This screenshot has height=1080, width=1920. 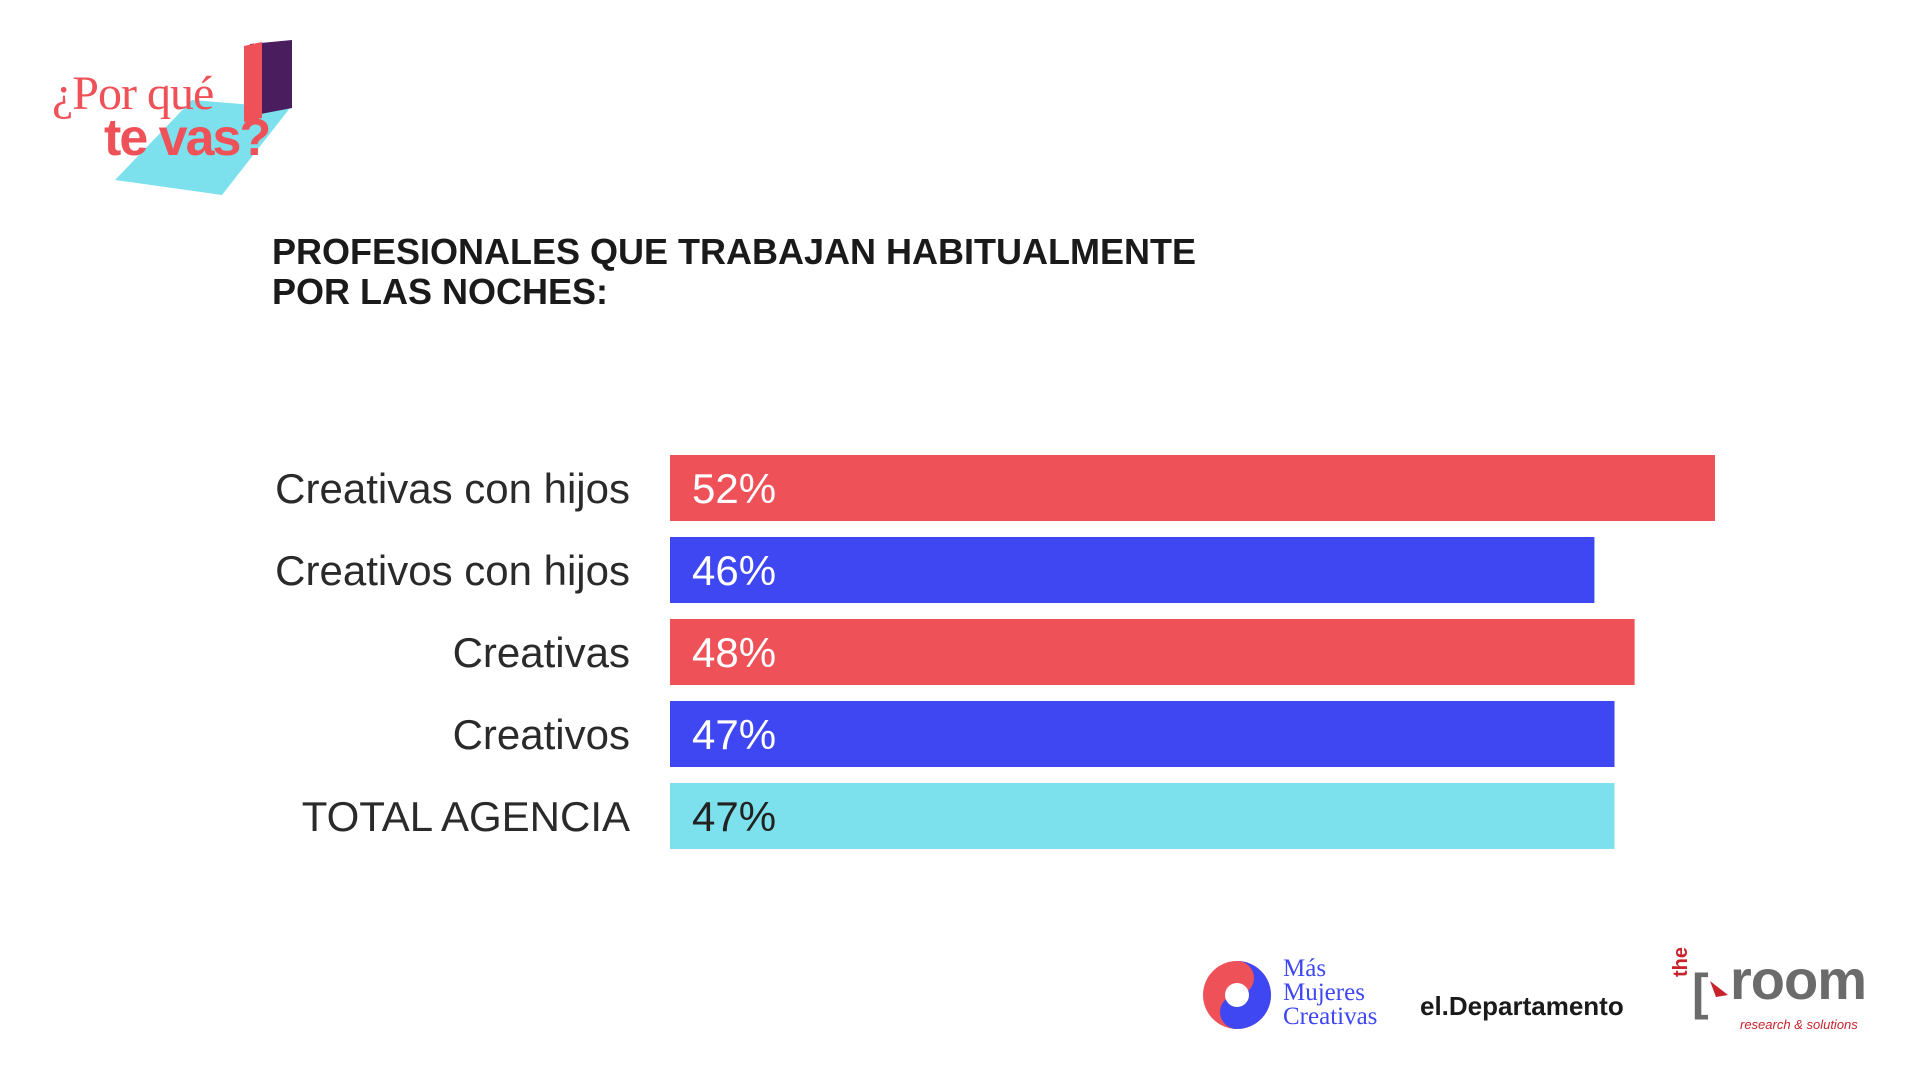 What do you see at coordinates (253, 82) in the screenshot?
I see `logo-door-frame` at bounding box center [253, 82].